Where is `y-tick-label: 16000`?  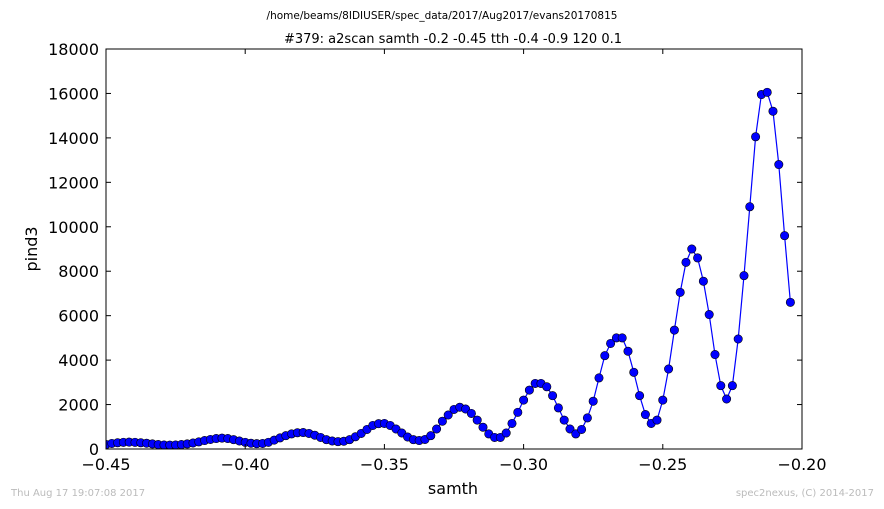
y-tick-label: 16000 is located at coordinates (73, 93).